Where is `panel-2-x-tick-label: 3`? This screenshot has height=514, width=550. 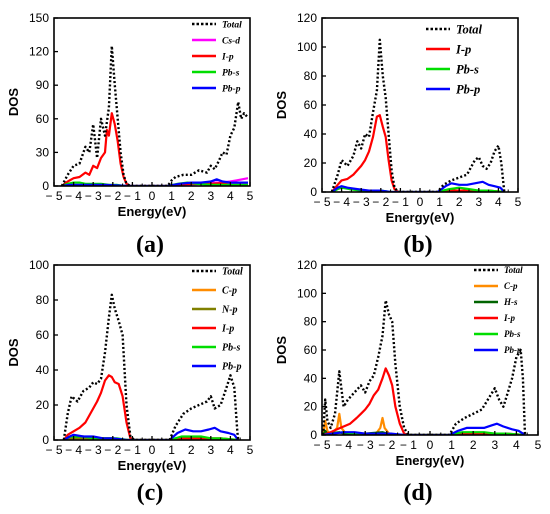 panel-2-x-tick-label: 3 is located at coordinates (210, 450).